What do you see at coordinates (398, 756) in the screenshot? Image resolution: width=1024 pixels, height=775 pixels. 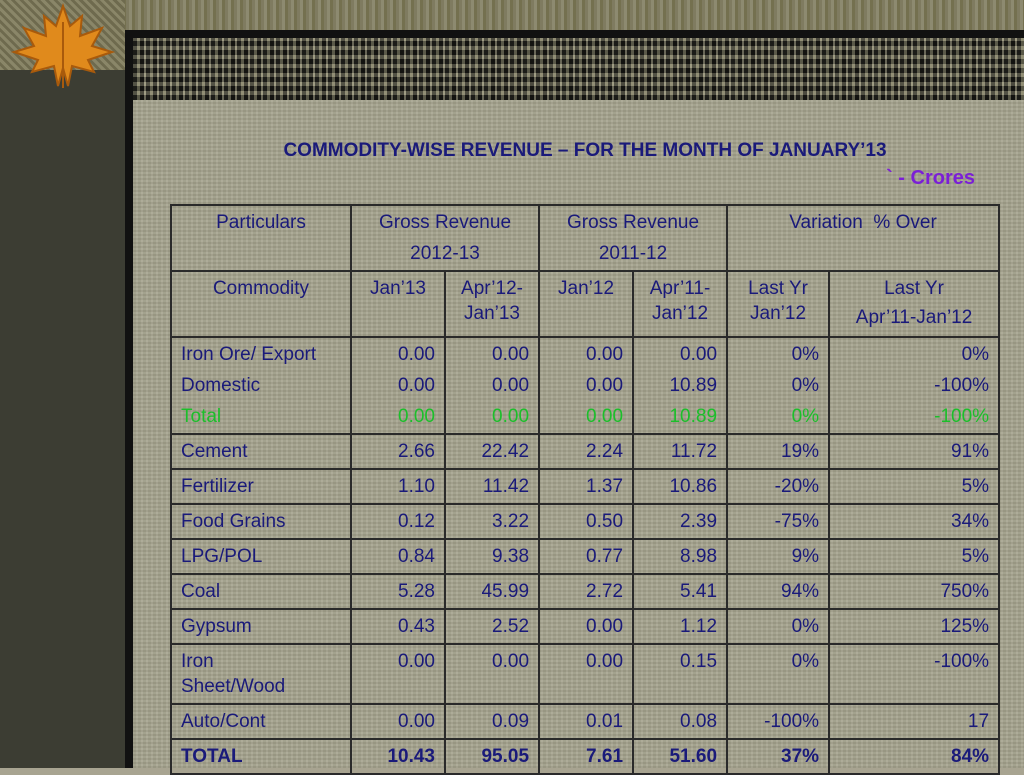 I see `cell: 10.43` at bounding box center [398, 756].